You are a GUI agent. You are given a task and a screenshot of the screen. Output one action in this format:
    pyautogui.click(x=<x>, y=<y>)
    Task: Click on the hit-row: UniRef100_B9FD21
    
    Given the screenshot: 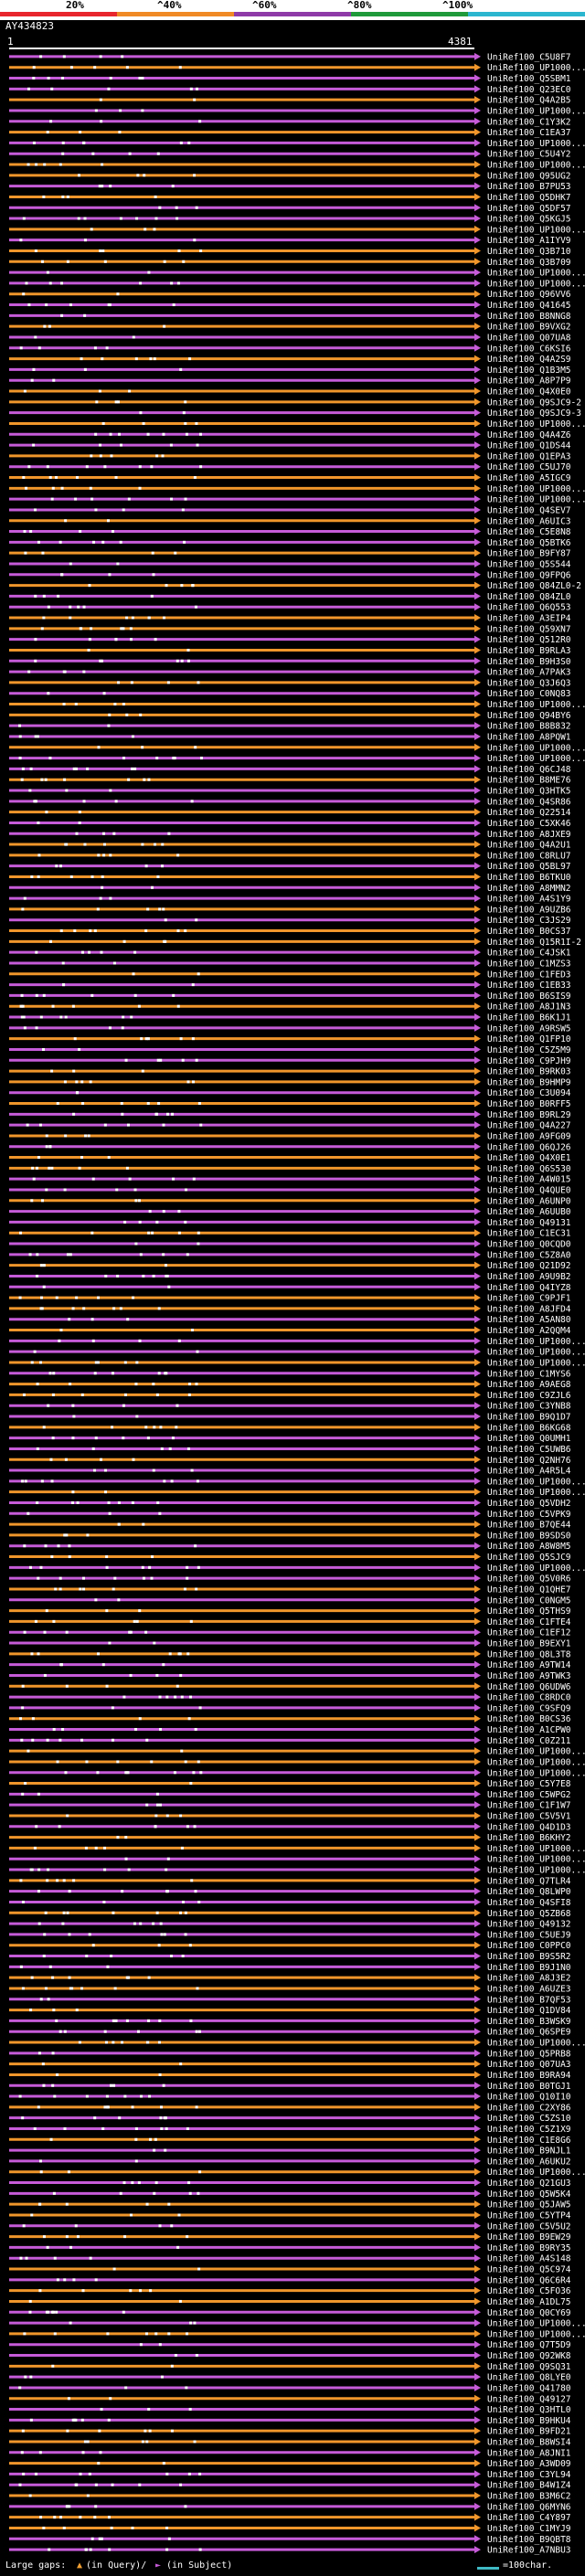 What is the action you would take?
    pyautogui.click(x=290, y=2432)
    